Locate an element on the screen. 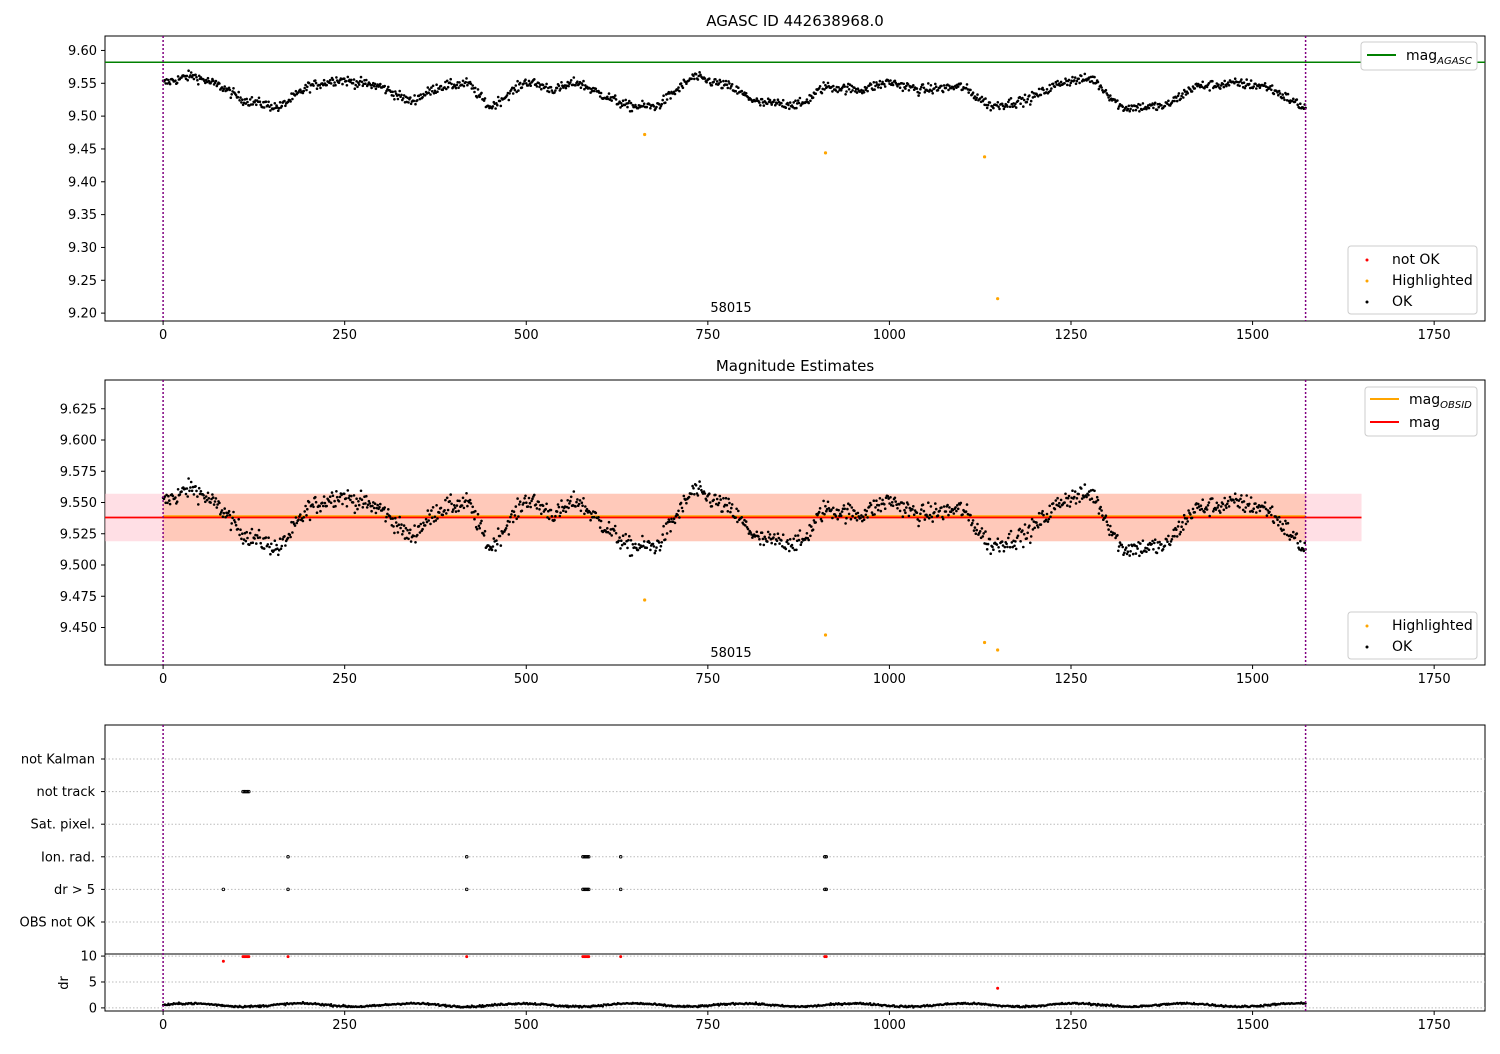 The width and height of the screenshot is (1500, 1054). x-tick-label: 250 is located at coordinates (344, 335).